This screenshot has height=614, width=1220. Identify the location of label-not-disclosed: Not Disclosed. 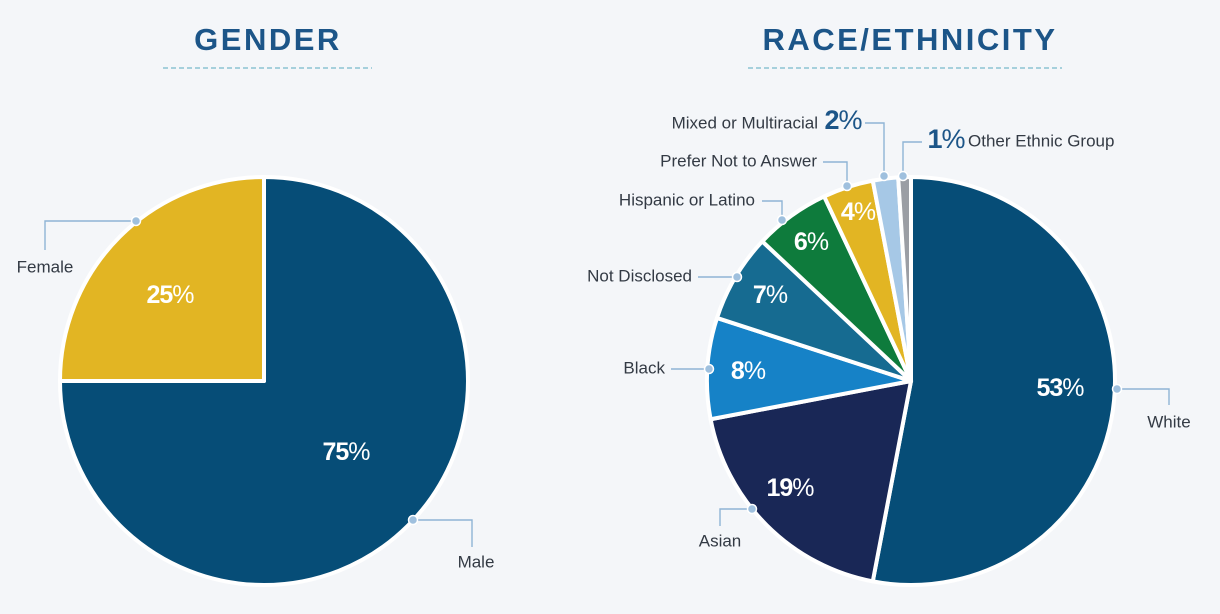
(639, 275).